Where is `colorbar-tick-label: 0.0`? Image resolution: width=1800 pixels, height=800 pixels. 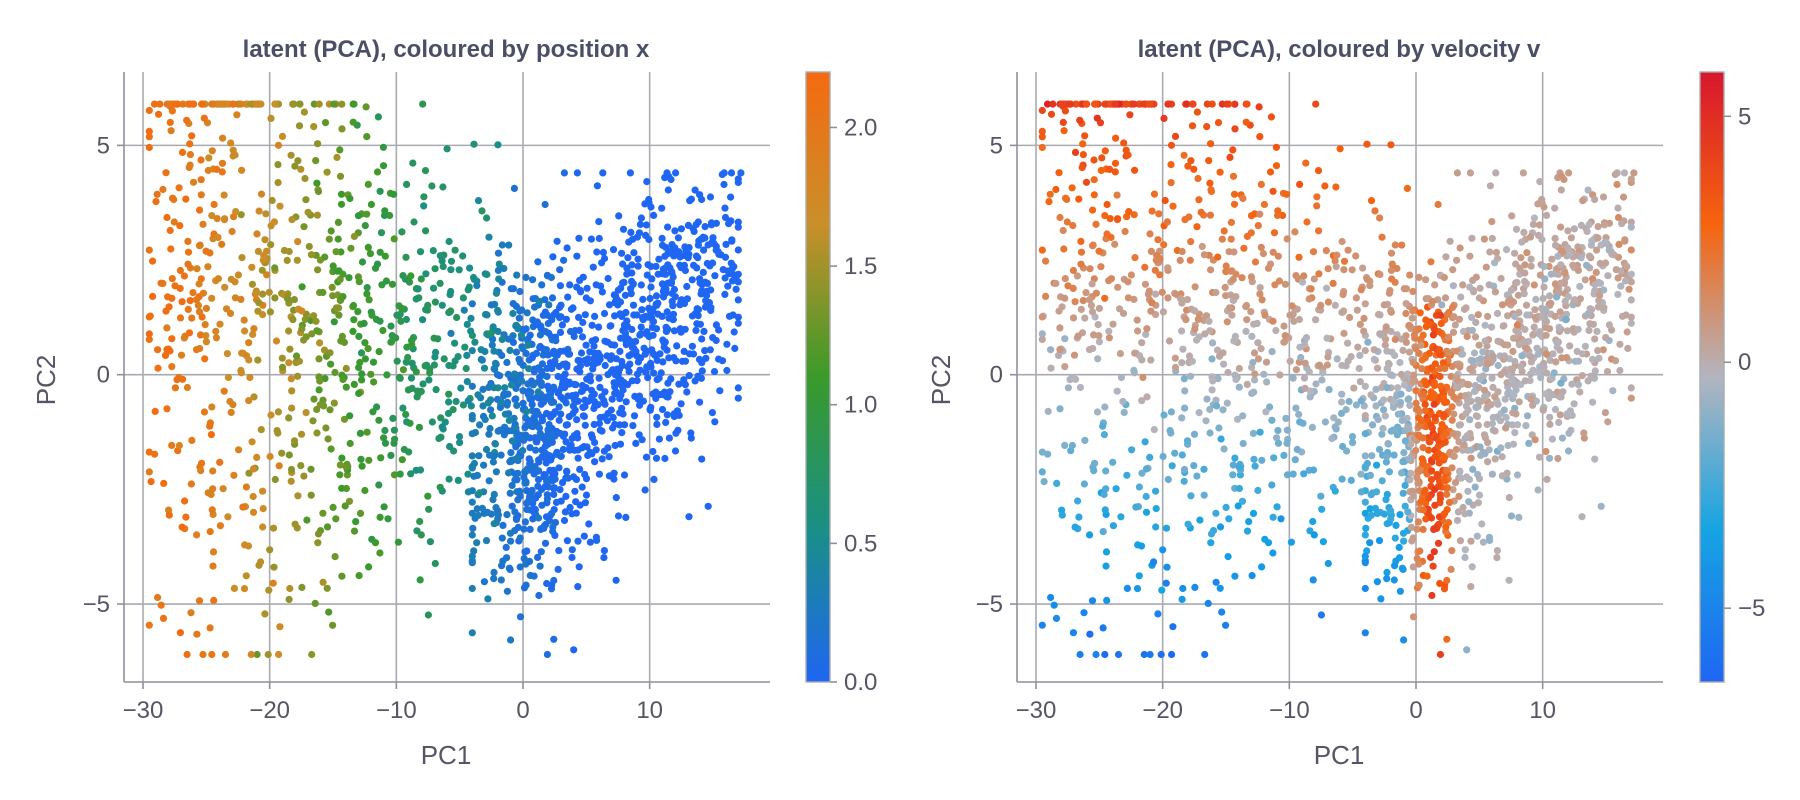 colorbar-tick-label: 0.0 is located at coordinates (860, 682).